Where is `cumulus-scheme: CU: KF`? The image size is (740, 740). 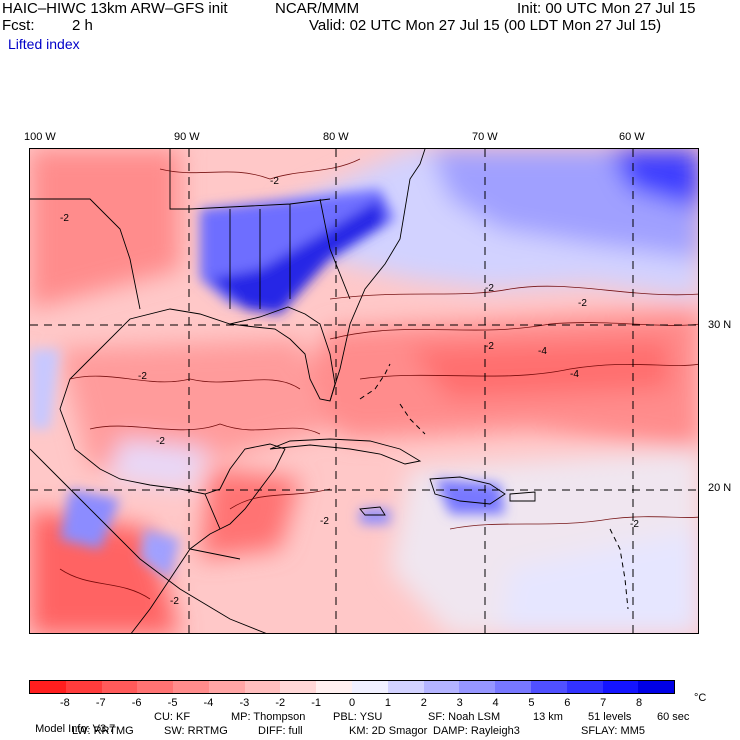 cumulus-scheme: CU: KF is located at coordinates (172, 717).